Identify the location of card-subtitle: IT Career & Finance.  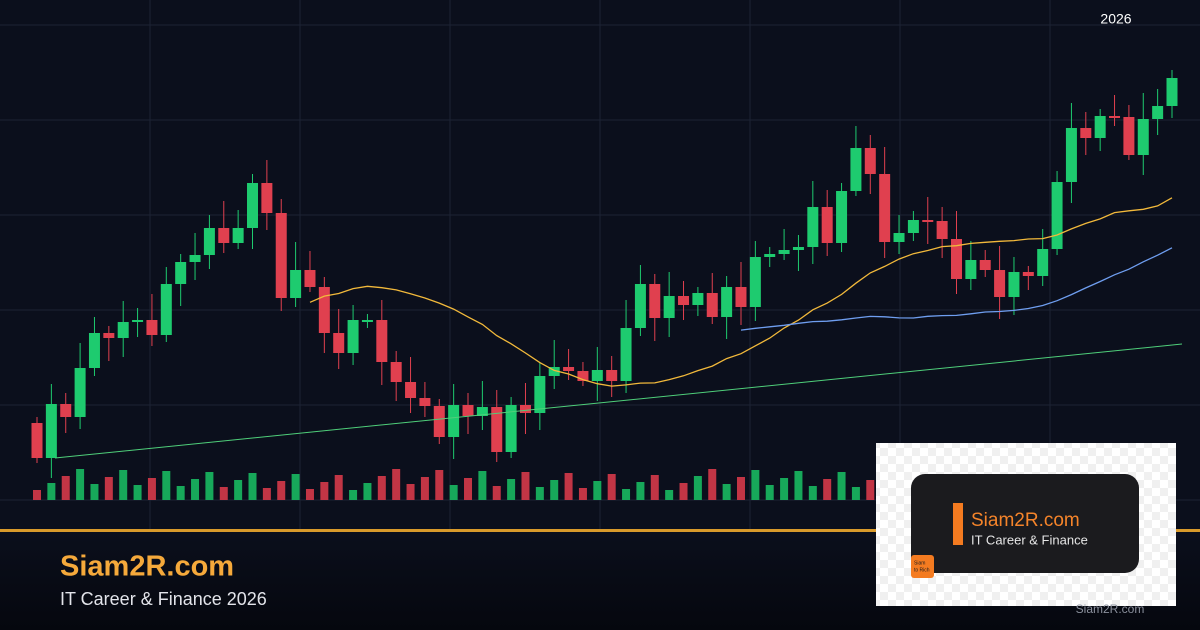
(1029, 539).